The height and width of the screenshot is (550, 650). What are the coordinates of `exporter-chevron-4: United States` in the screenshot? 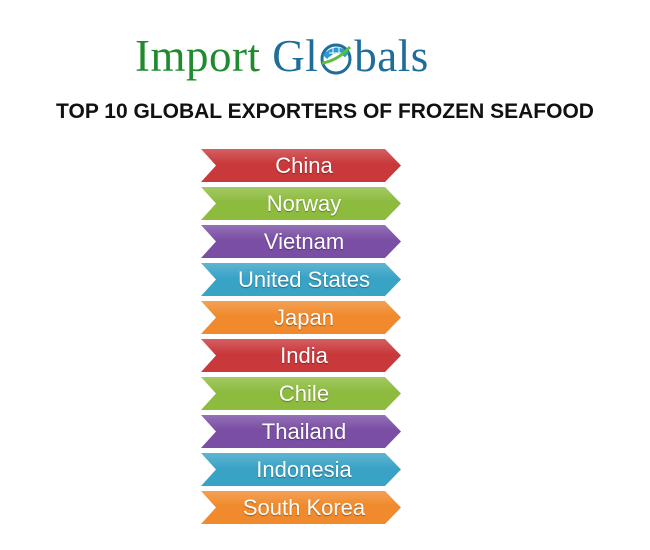 It's located at (301, 279).